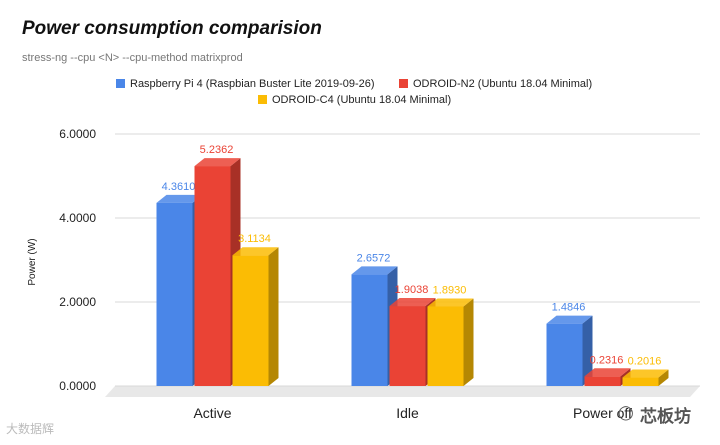 This screenshot has height=445, width=720. Describe the element at coordinates (402, 391) in the screenshot. I see `chart-floor` at that location.